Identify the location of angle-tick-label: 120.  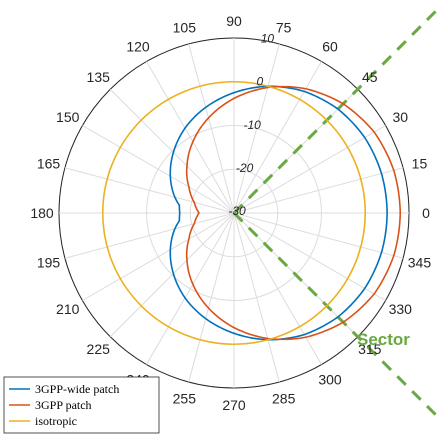
(138, 47).